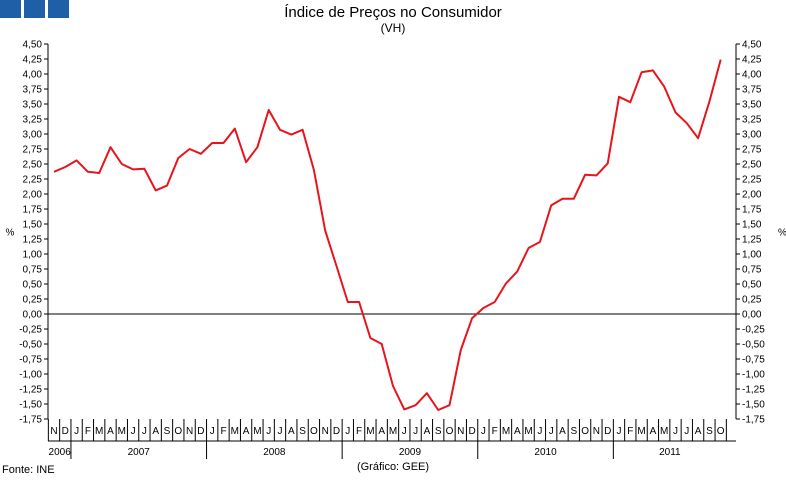 Image resolution: width=786 pixels, height=480 pixels. Describe the element at coordinates (752, 270) in the screenshot. I see `y-tick-label-right: 0,75` at that location.